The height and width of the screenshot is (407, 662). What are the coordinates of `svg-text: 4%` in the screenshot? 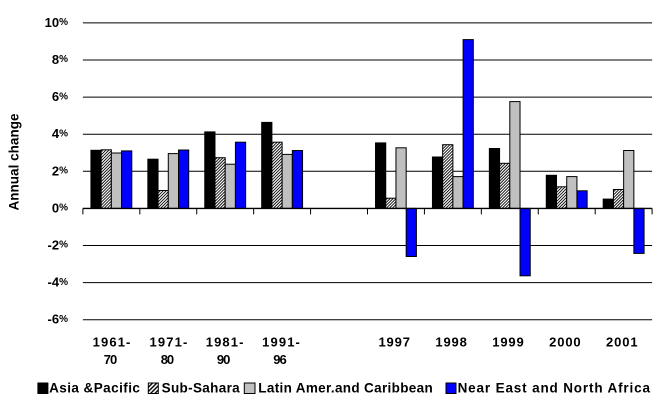 It's located at (60, 133).